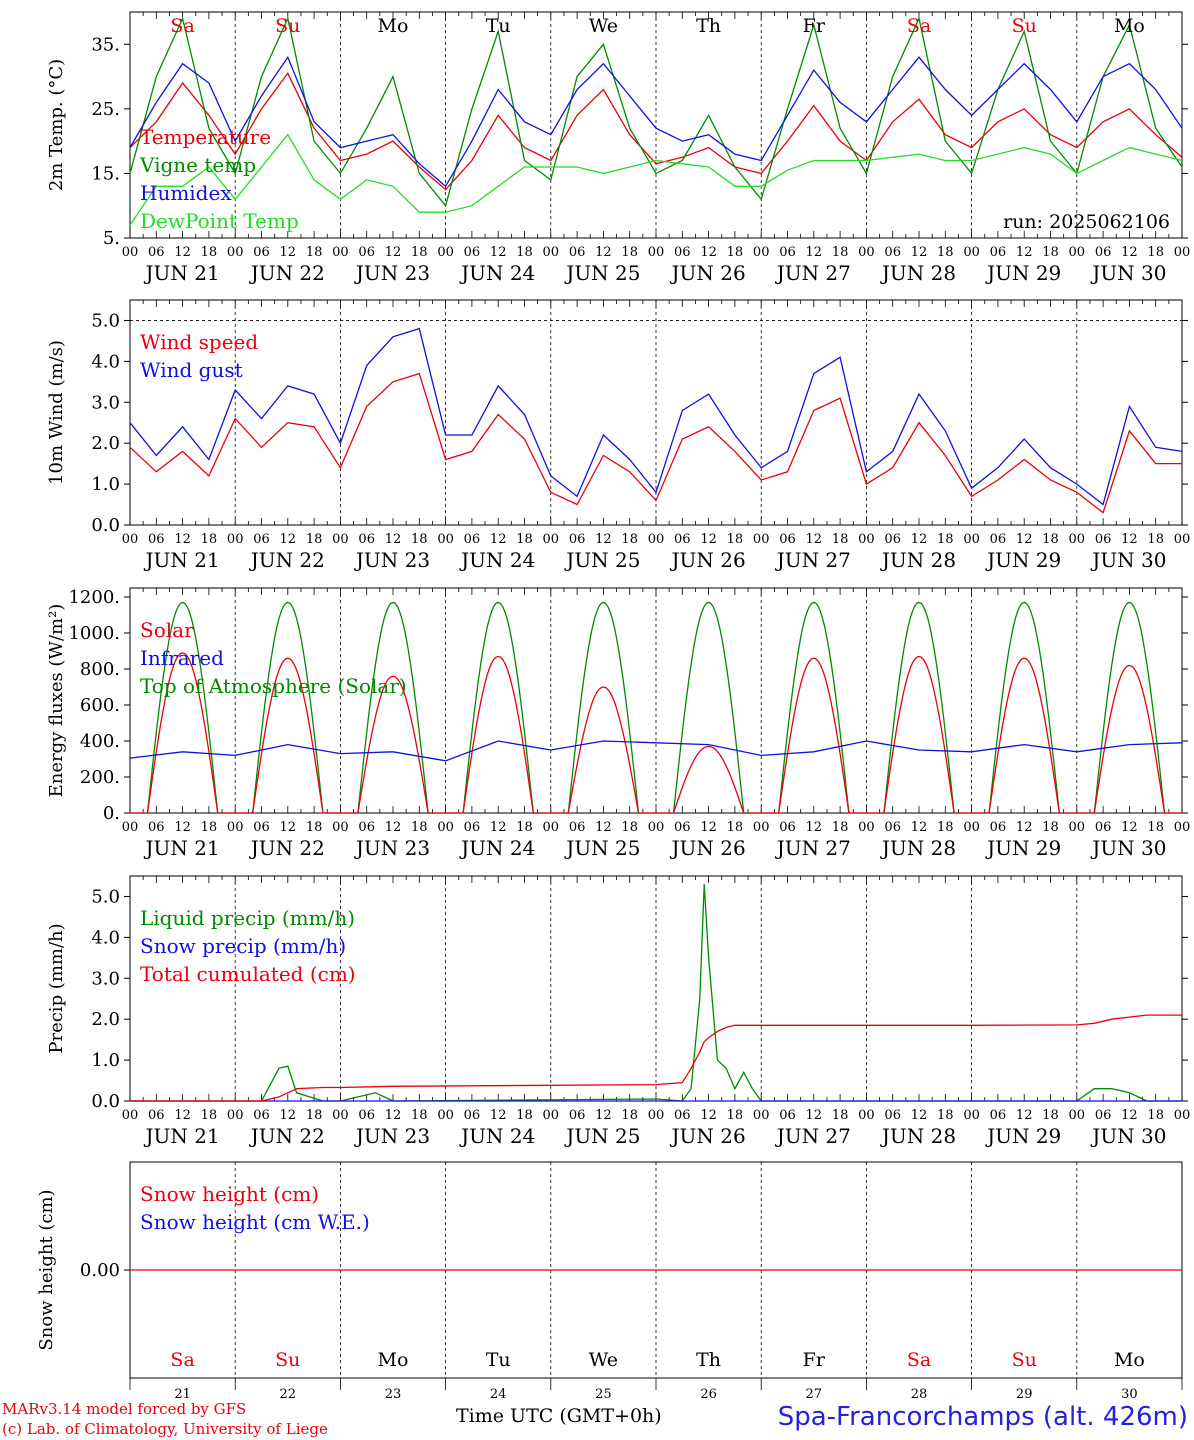 The width and height of the screenshot is (1194, 1440). I want to click on y-tick-label: 0.0, so click(105, 1101).